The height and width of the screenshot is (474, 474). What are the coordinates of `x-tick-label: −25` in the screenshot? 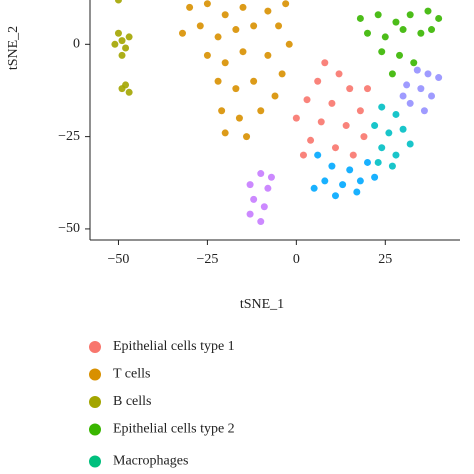 It's located at (207, 259).